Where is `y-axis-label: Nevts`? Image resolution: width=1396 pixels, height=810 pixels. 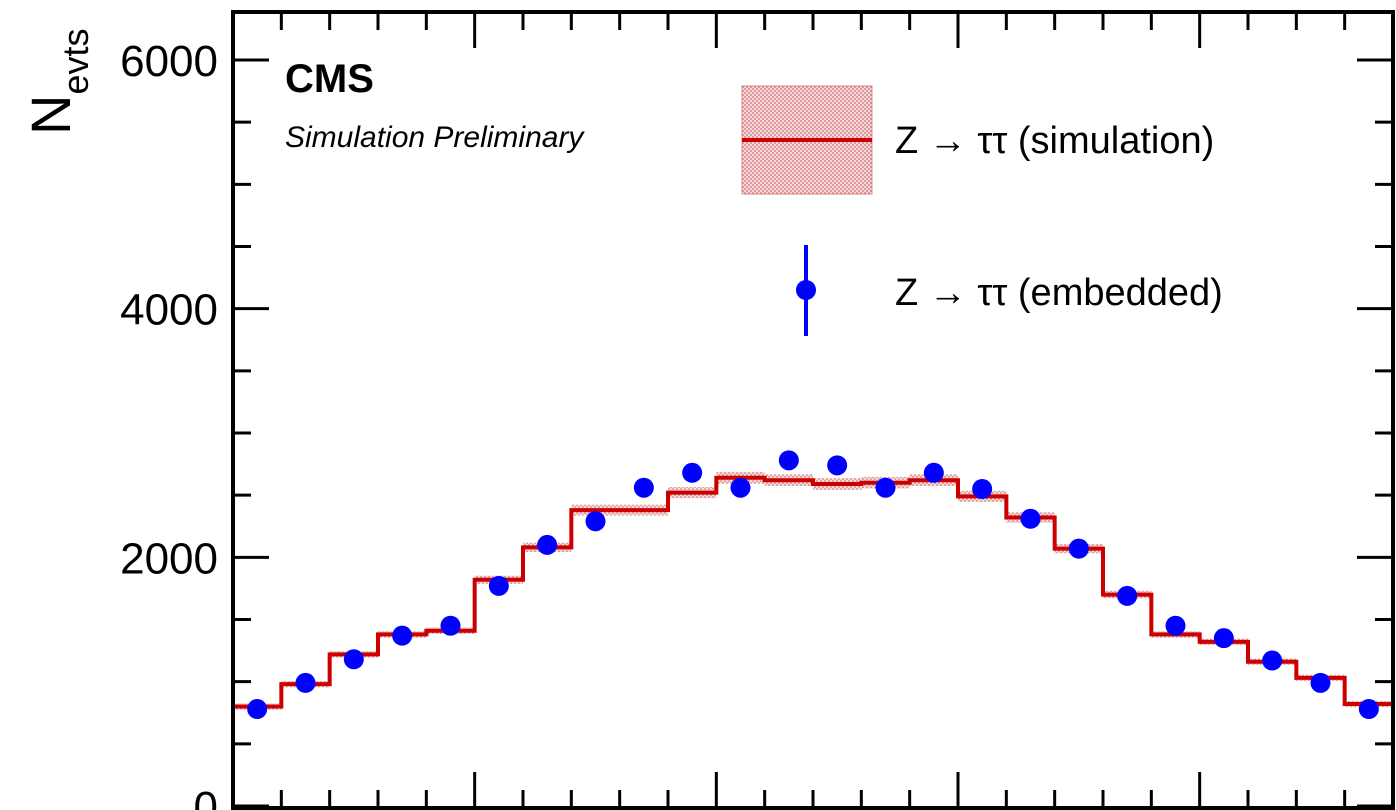
y-axis-label: Nevts is located at coordinates (57, 82).